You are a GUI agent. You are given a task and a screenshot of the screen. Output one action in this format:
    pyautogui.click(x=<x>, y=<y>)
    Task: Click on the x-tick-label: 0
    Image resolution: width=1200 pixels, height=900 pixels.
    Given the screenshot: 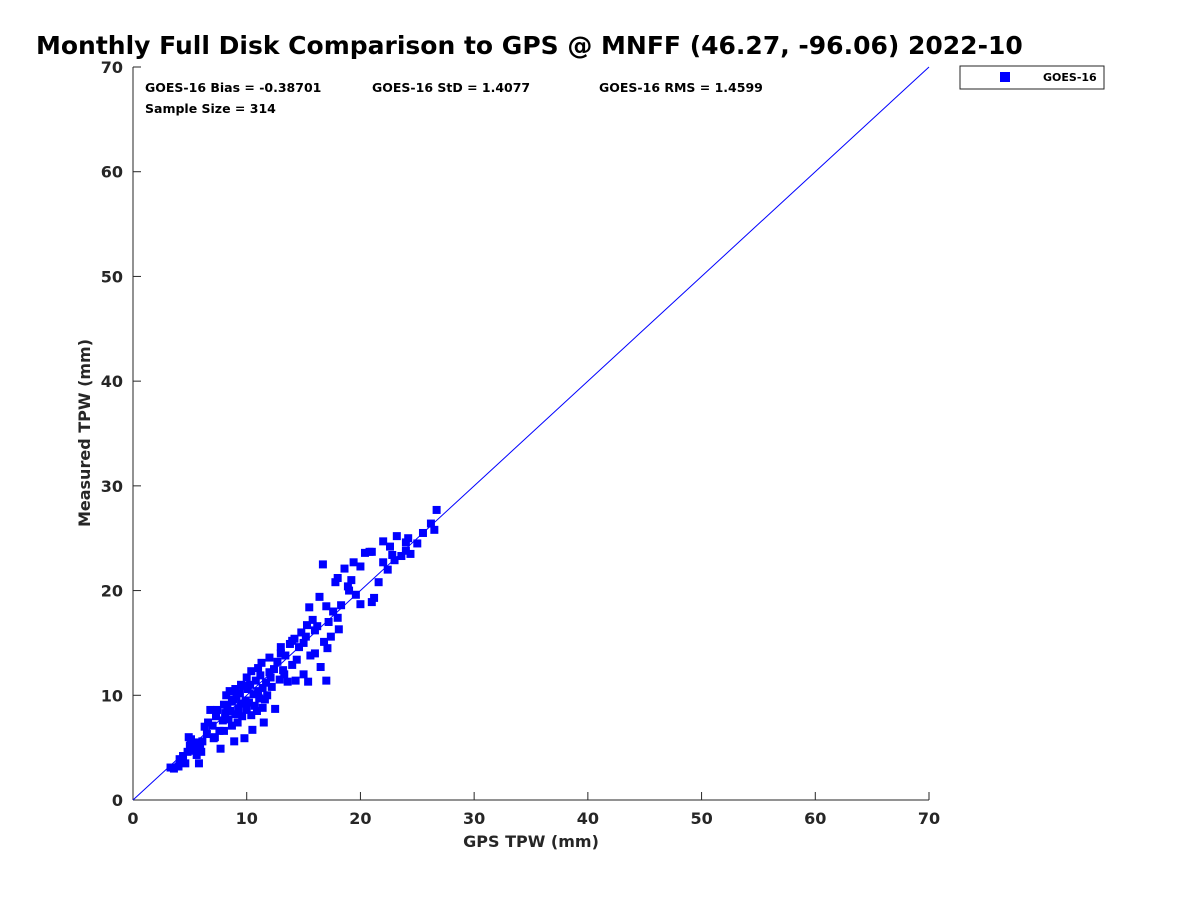 What is the action you would take?
    pyautogui.click(x=132, y=818)
    